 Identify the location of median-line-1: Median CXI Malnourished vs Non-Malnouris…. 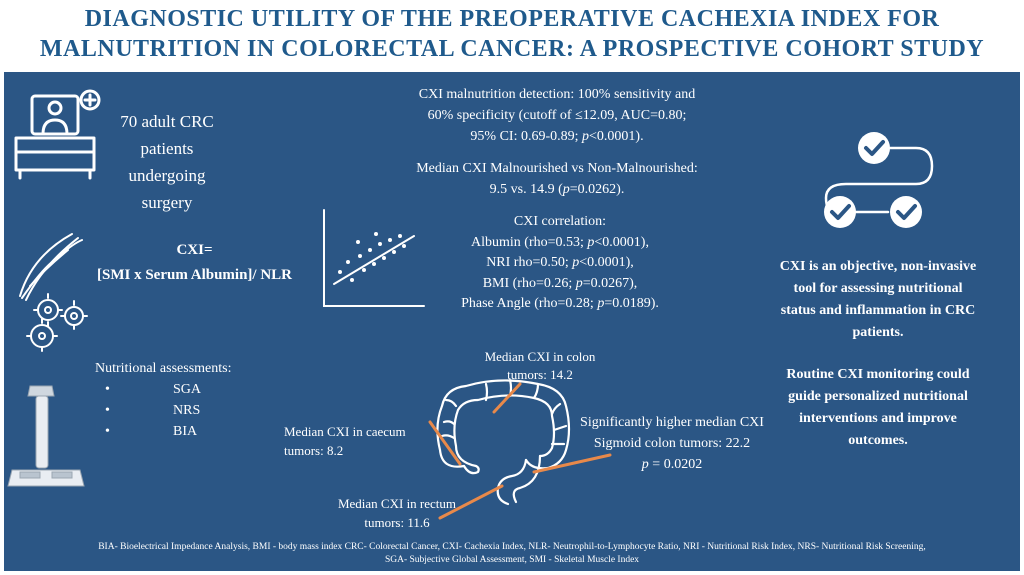
(557, 168).